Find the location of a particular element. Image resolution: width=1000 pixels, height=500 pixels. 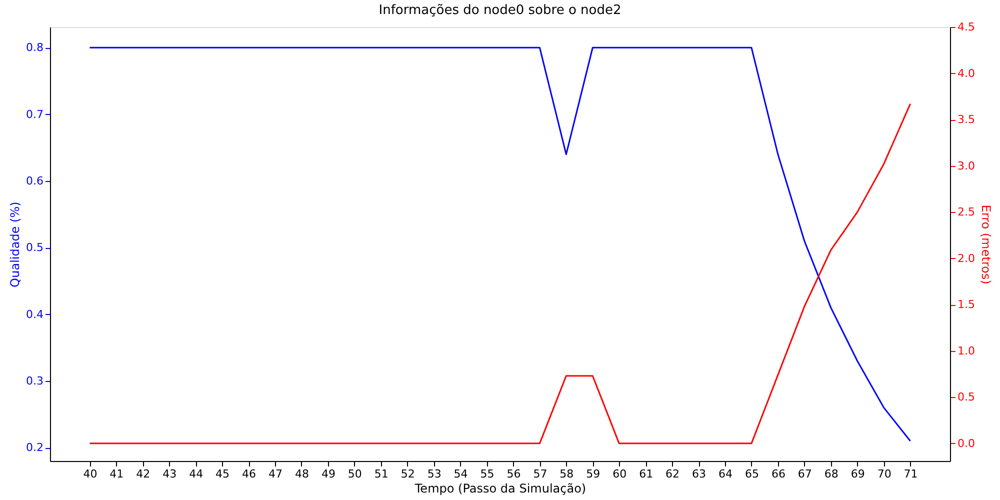

y2-tick-label: 2.5 is located at coordinates (966, 212).